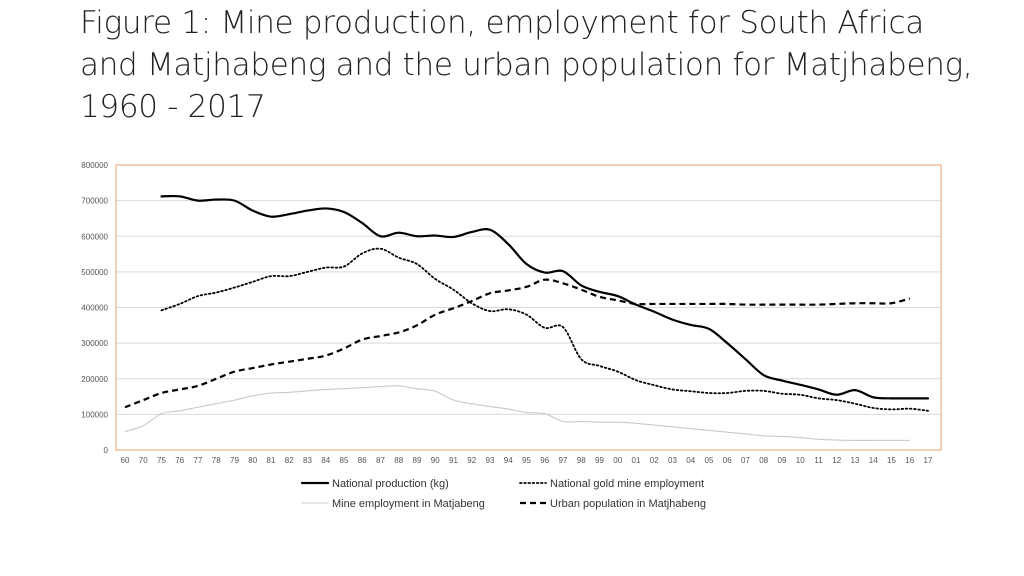 The width and height of the screenshot is (1024, 576). What do you see at coordinates (508, 460) in the screenshot?
I see `x-tick-label: 94` at bounding box center [508, 460].